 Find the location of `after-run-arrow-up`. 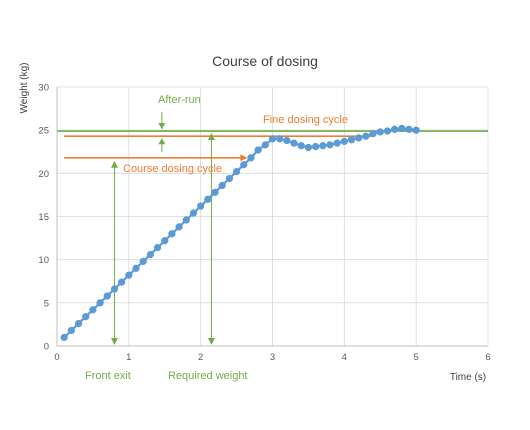

after-run-arrow-up is located at coordinates (162, 141).